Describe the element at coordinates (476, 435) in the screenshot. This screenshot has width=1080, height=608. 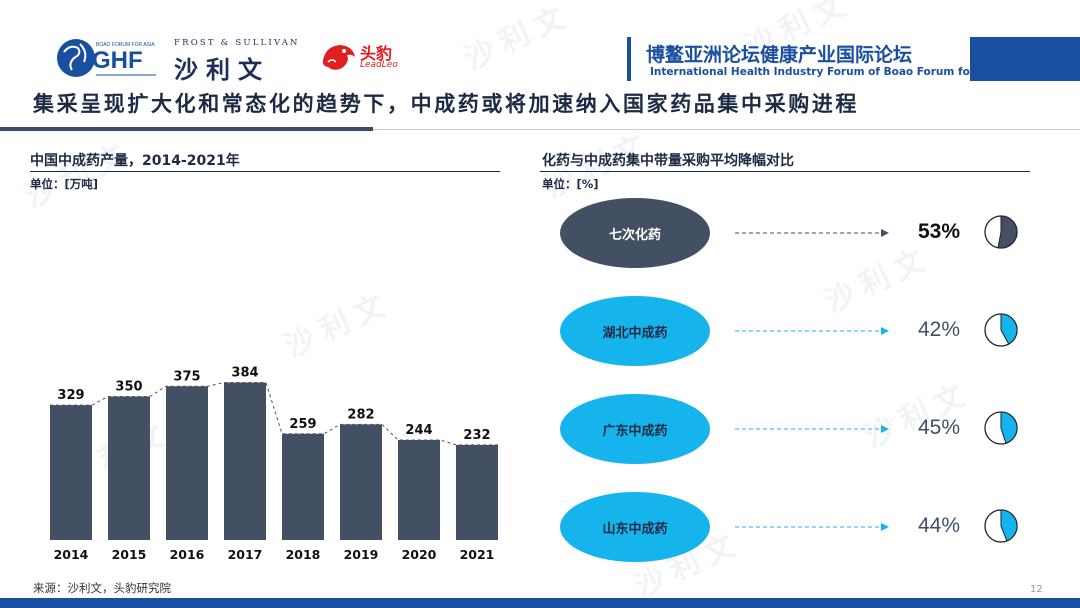
I see `bar-value-label: 232` at that location.